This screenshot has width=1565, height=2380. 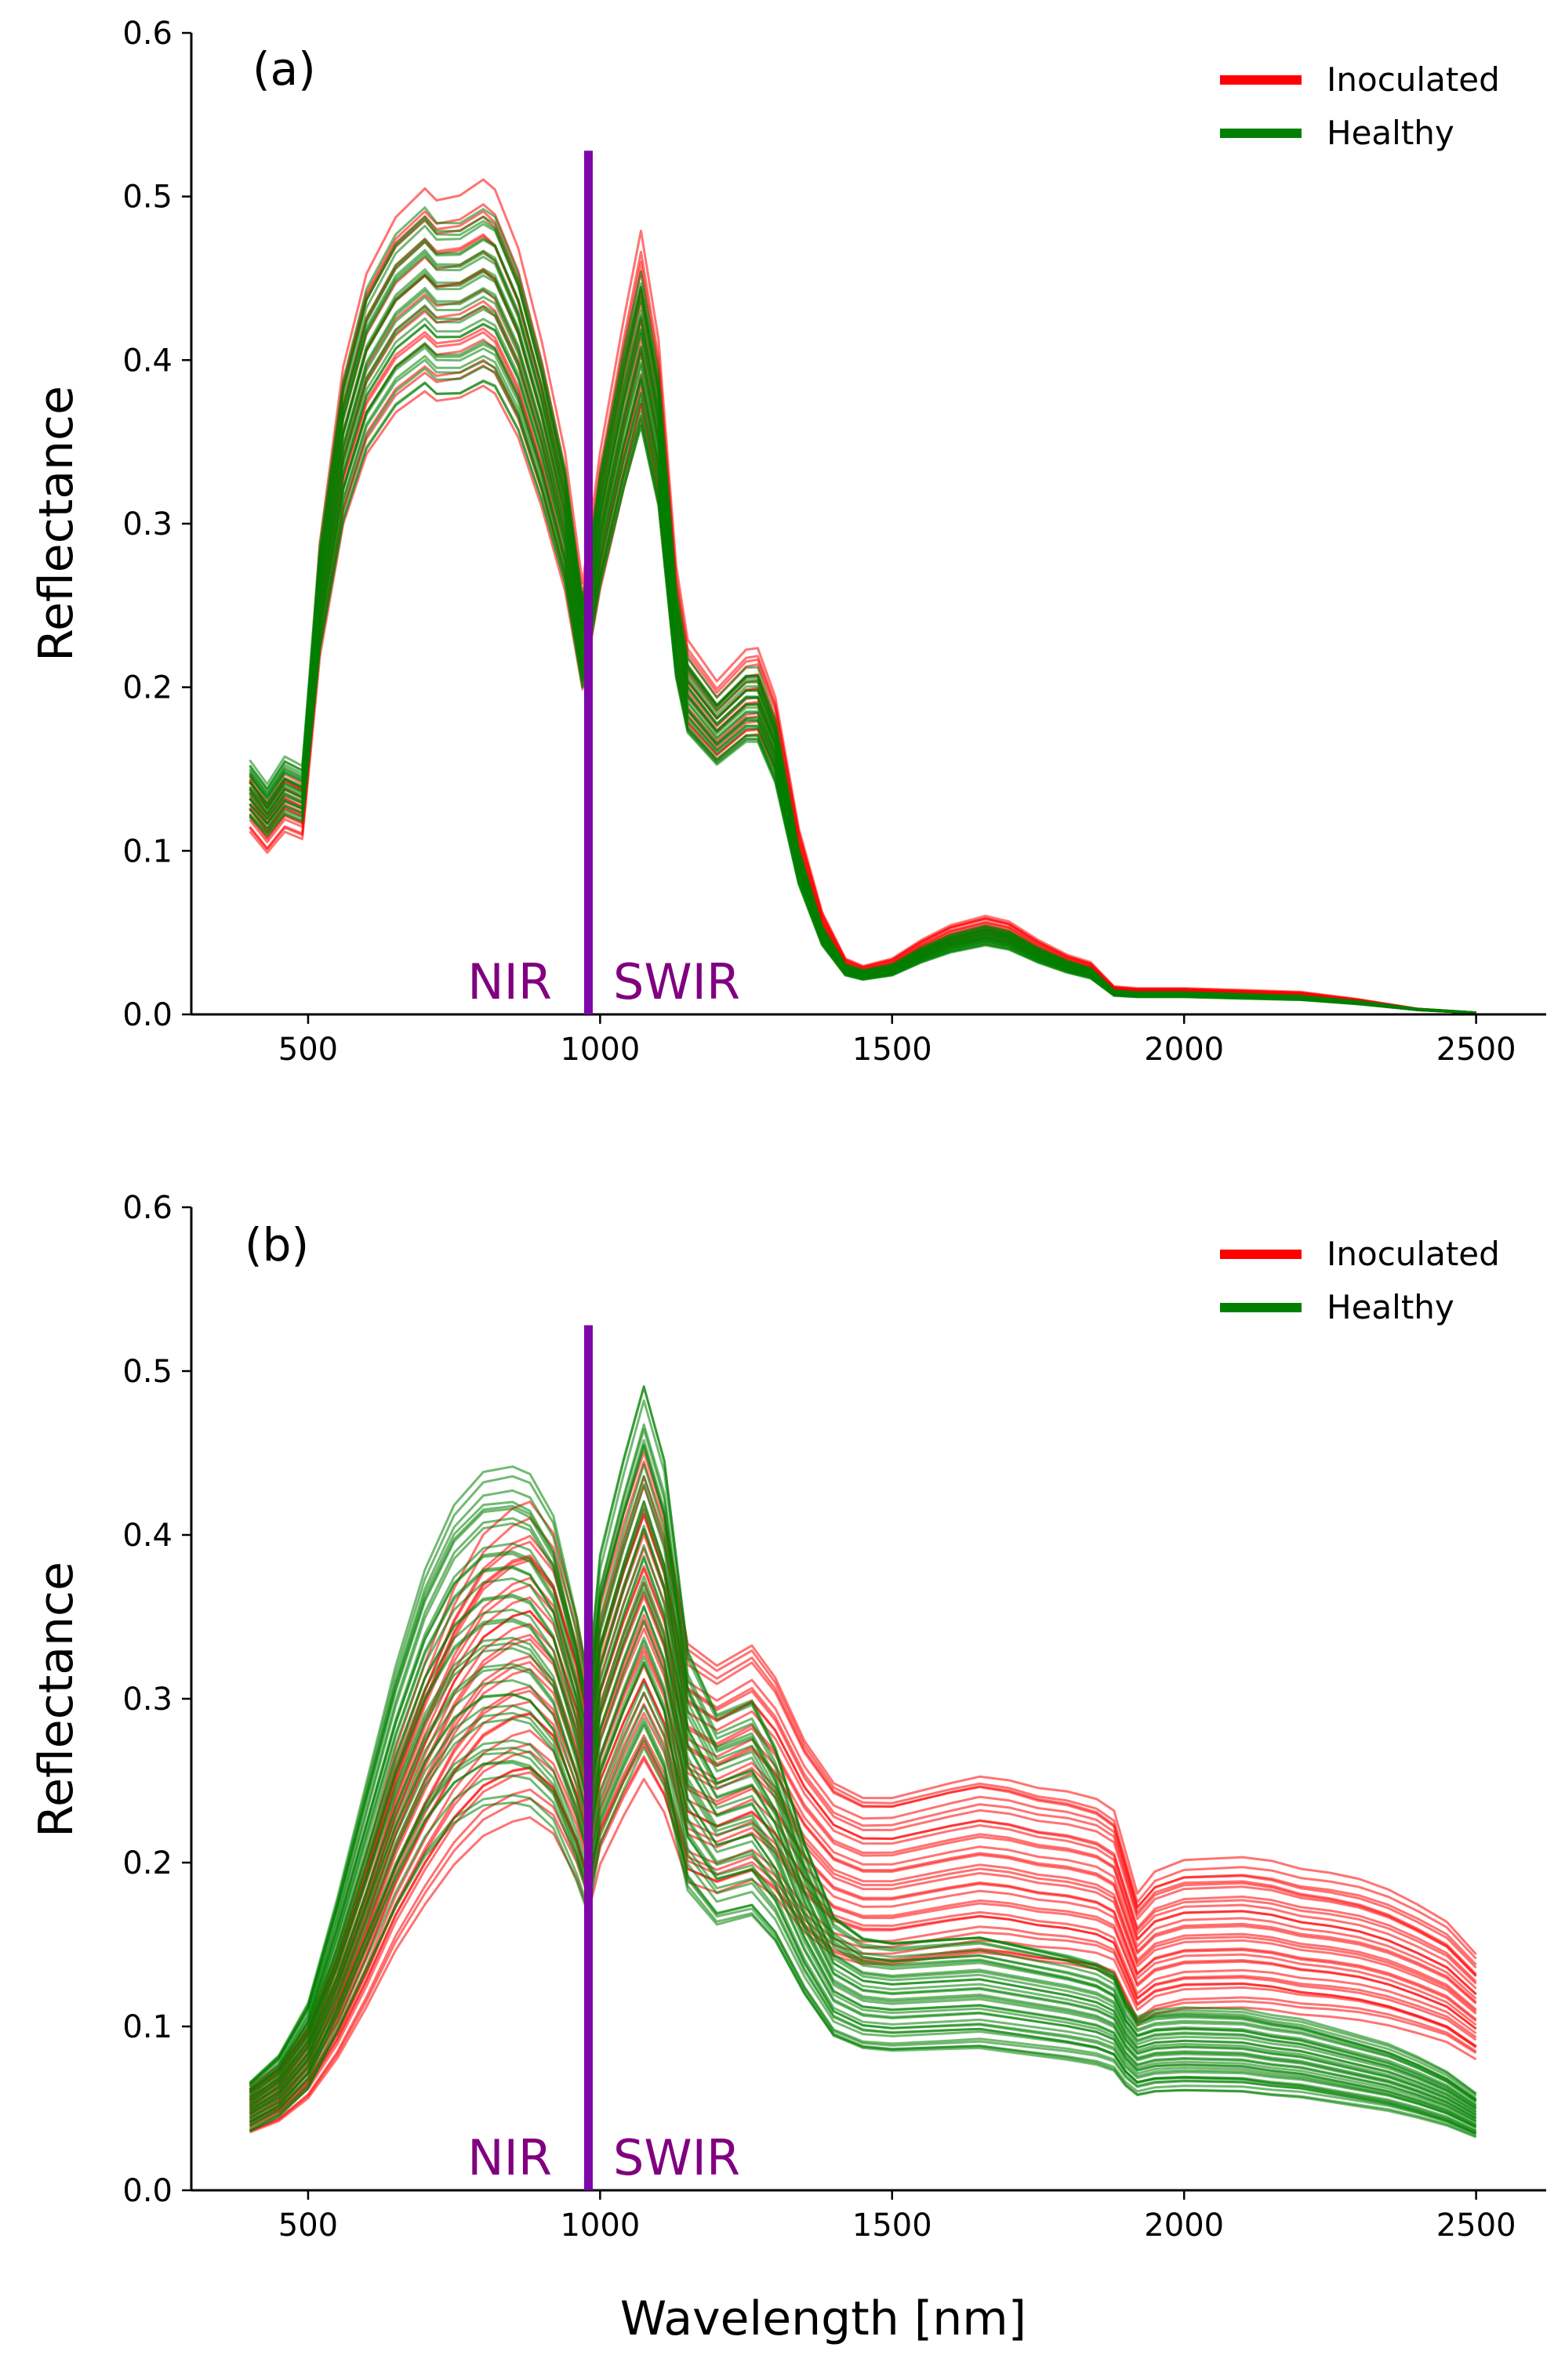 I want to click on panel-a-y-axis-title: Reflectance, so click(x=56, y=524).